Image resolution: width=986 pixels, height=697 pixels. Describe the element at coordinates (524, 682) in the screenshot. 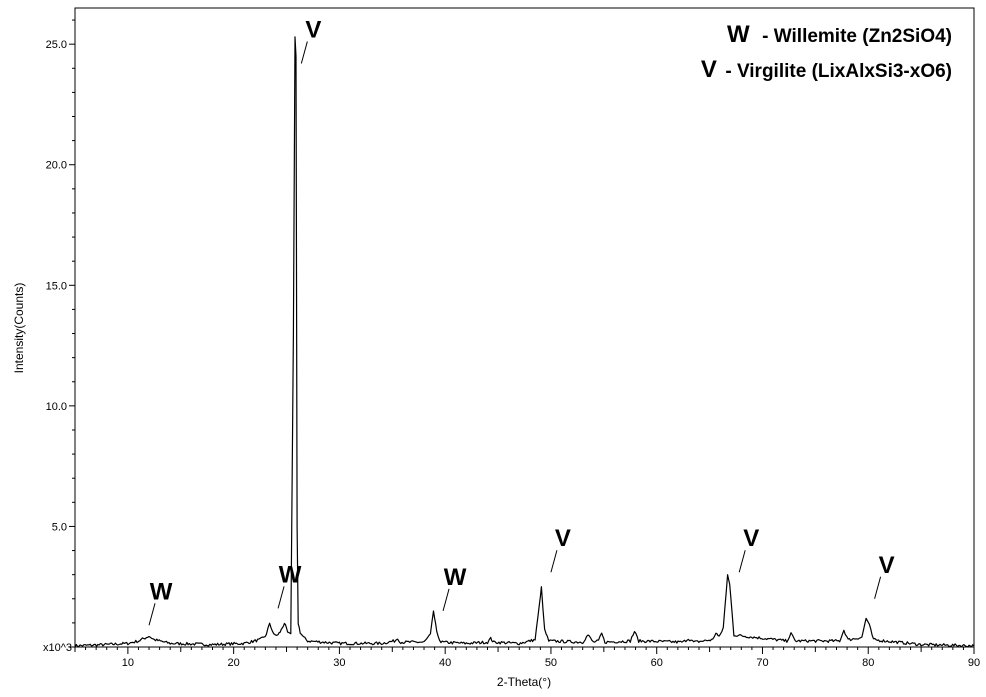

I see `x-axis-label: 2-Theta(°)` at that location.